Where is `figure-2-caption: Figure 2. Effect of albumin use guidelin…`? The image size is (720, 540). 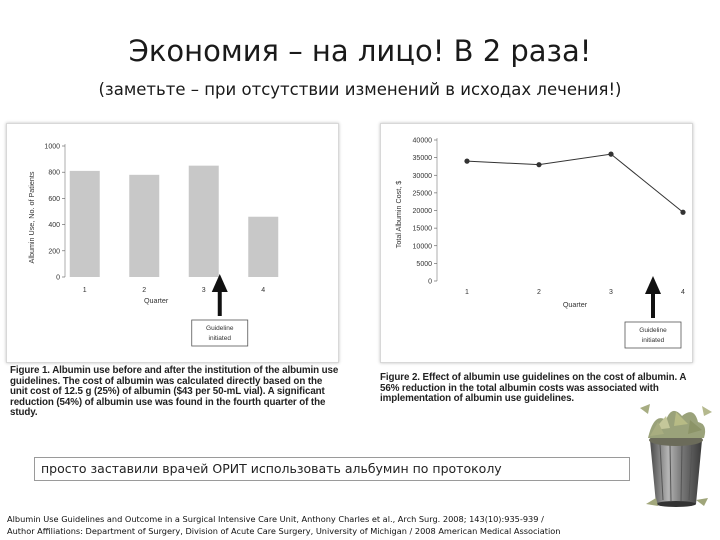
figure-2-caption: Figure 2. Effect of albumin use guidelin… is located at coordinates (536, 388).